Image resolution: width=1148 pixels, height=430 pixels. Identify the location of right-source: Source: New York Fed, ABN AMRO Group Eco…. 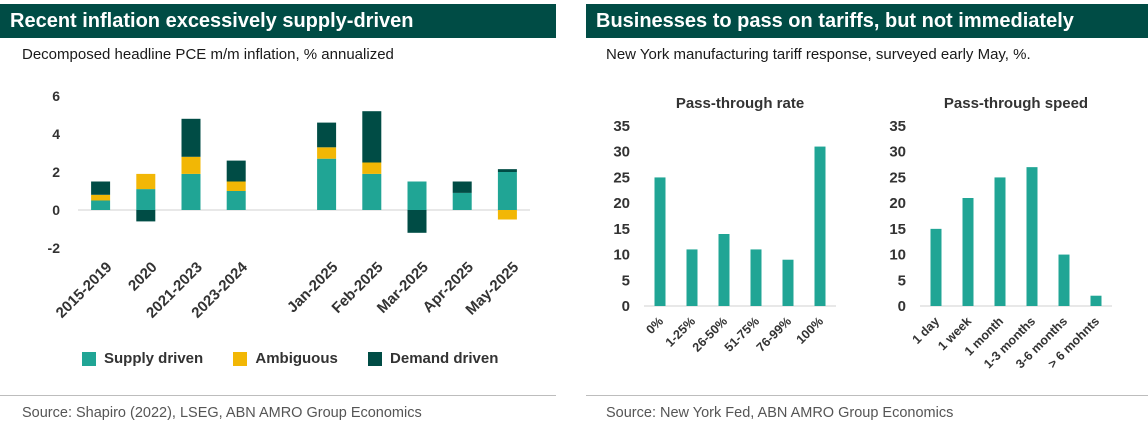
(780, 413).